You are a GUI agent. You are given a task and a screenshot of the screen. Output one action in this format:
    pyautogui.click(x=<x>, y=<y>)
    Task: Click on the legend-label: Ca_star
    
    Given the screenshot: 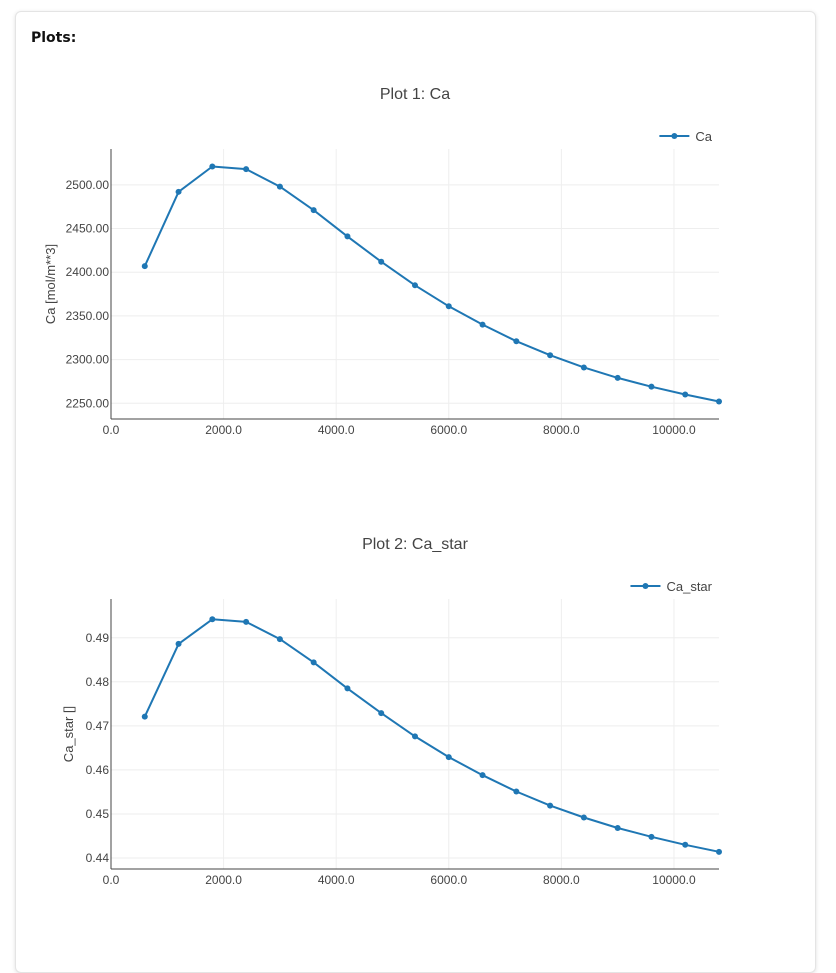 What is the action you would take?
    pyautogui.click(x=689, y=586)
    